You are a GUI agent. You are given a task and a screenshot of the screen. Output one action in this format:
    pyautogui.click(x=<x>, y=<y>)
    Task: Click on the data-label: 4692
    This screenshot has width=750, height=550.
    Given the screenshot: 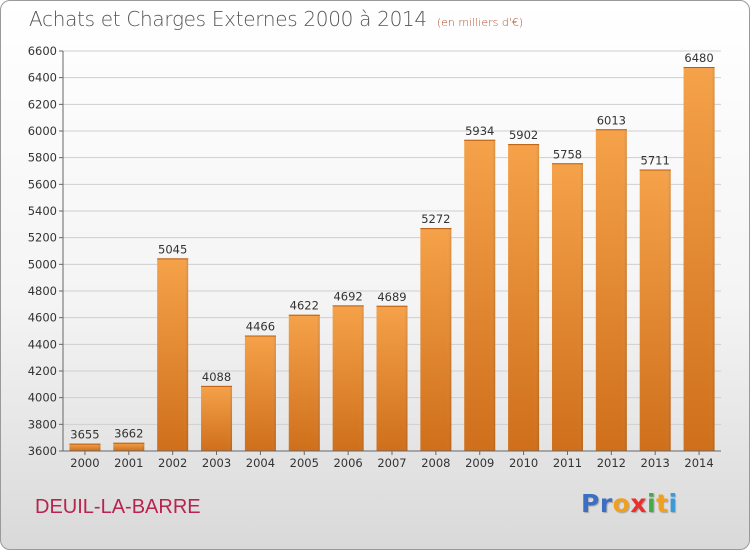 What is the action you would take?
    pyautogui.click(x=347, y=296)
    